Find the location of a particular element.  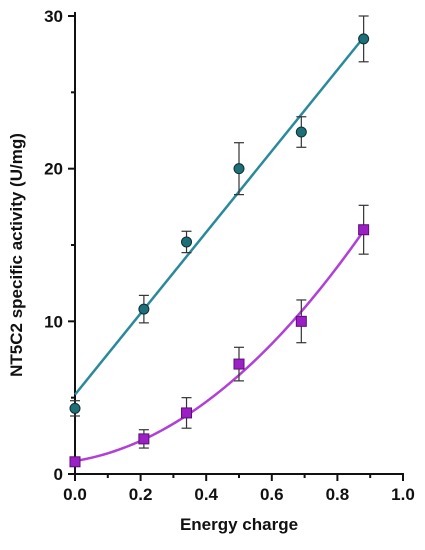

x-tick-label: 1.0 is located at coordinates (403, 494).